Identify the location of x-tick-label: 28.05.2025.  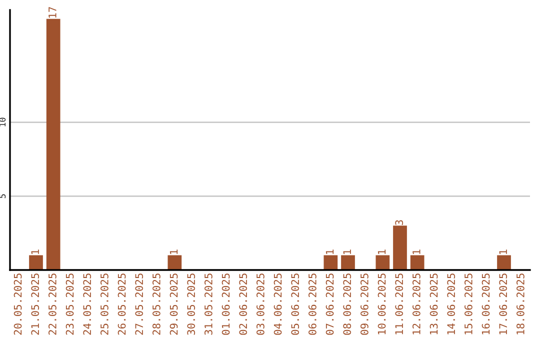
(156, 304).